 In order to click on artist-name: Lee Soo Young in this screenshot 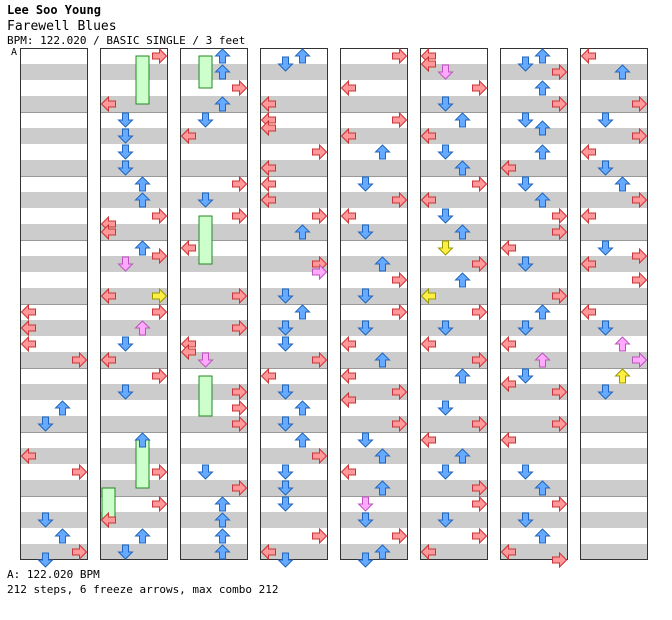, I will do `click(54, 10)`.